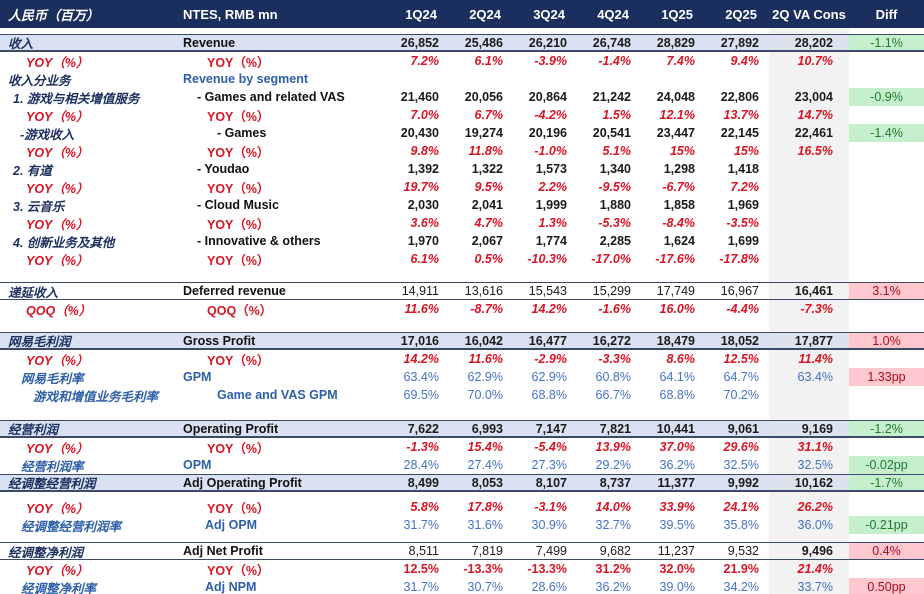 The height and width of the screenshot is (594, 924). What do you see at coordinates (423, 551) in the screenshot?
I see `cell-1q24: 8,511` at bounding box center [423, 551].